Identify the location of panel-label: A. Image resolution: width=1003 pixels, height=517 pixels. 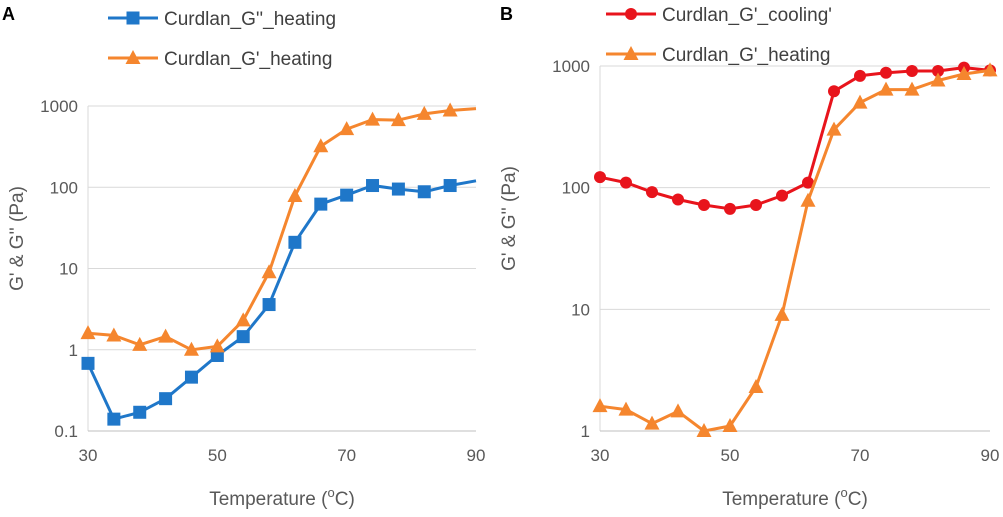
(8, 14).